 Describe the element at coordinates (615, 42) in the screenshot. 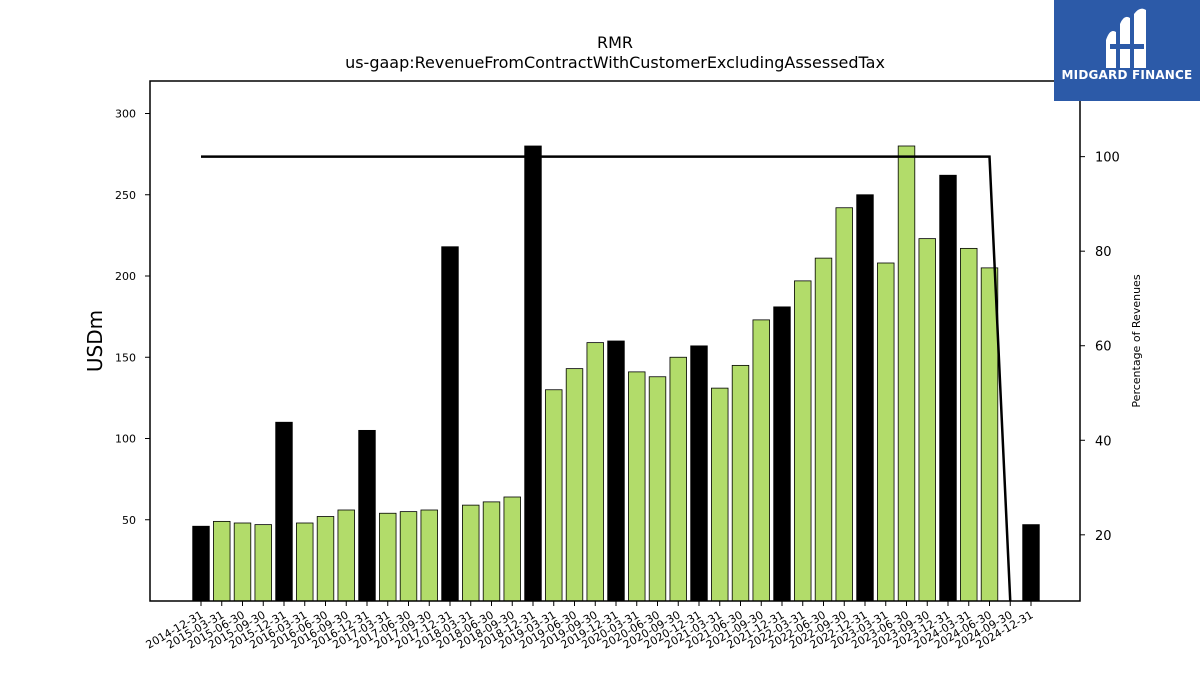

I see `chart-title: RMR` at that location.